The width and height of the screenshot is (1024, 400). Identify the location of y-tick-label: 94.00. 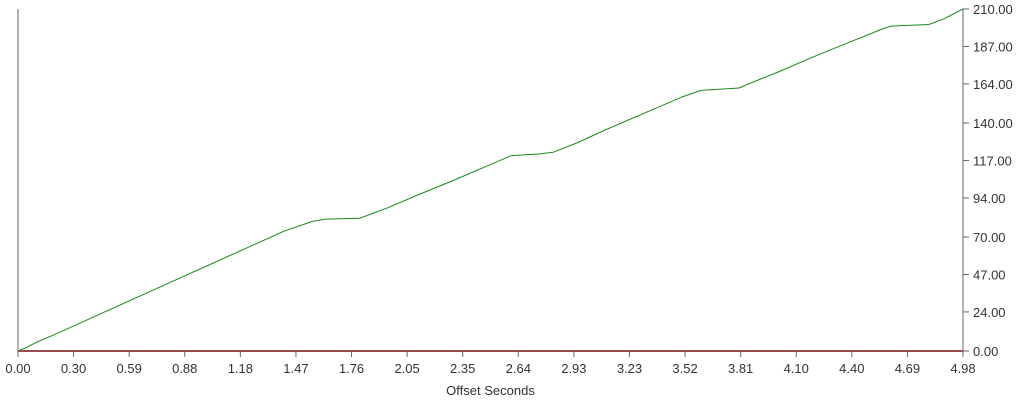
(989, 198).